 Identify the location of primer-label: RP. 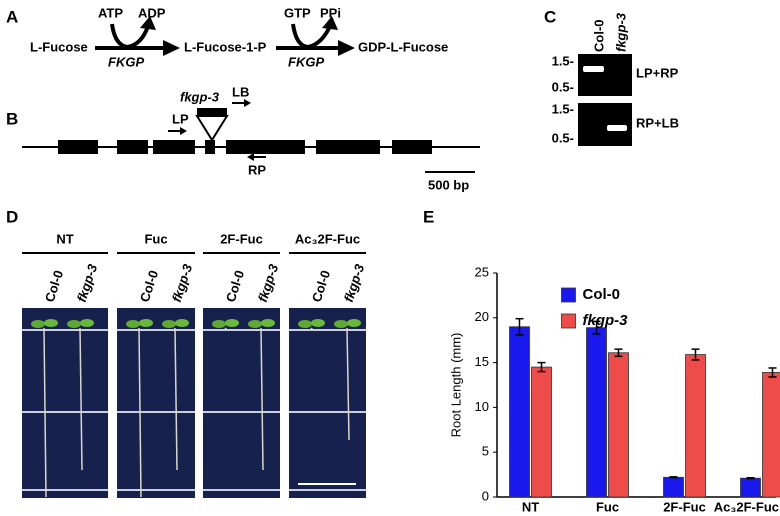
(257, 169).